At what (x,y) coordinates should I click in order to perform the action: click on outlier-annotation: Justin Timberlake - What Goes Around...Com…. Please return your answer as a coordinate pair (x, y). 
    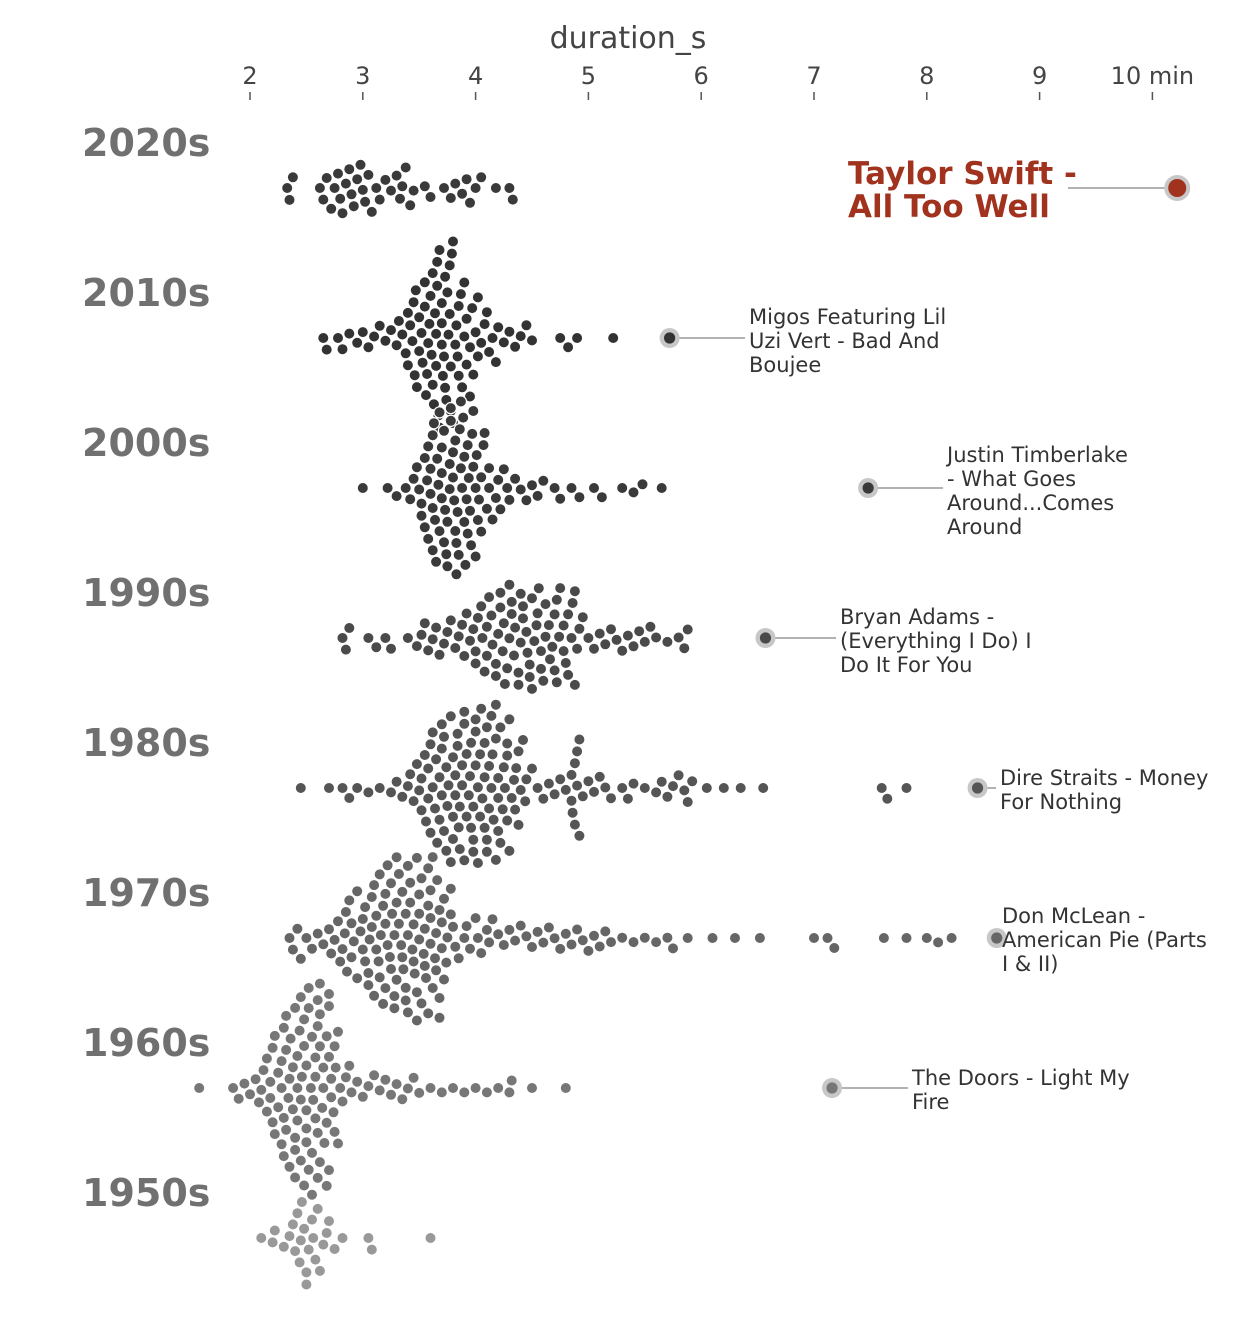
    Looking at the image, I should click on (993, 491).